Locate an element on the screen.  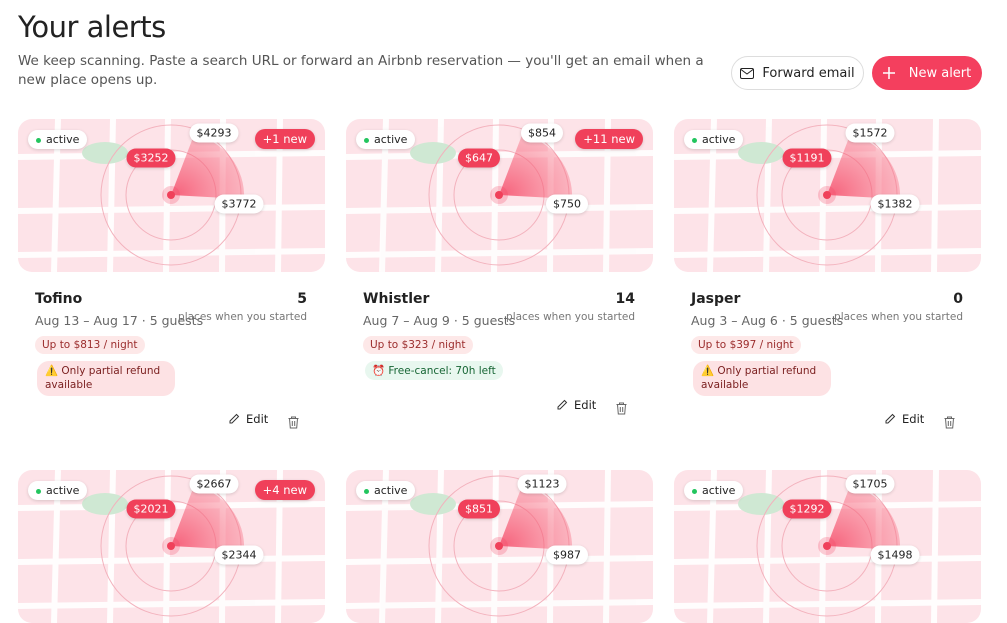
alert-dates: Aug 13 – Aug 17 · 5 guests is located at coordinates (119, 320).